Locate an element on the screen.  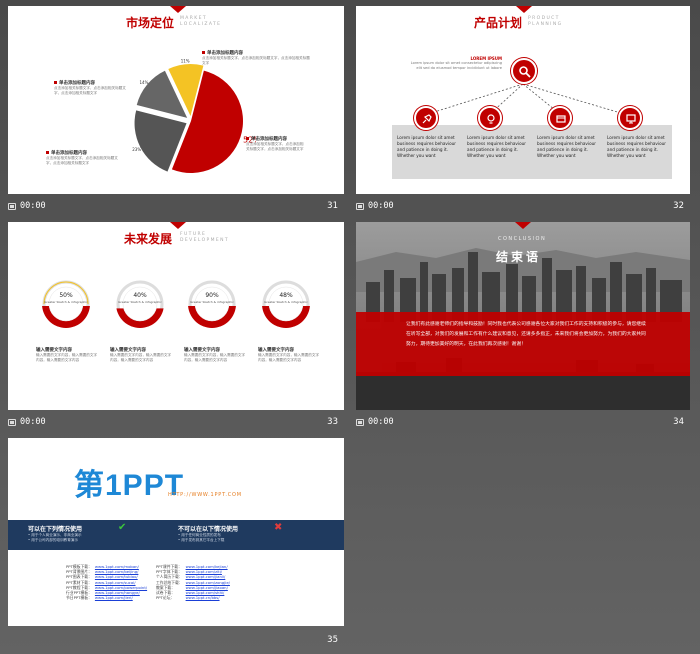
resource-link: www.1ppt.com/jiaoan/ is located at coordinates (206, 587).